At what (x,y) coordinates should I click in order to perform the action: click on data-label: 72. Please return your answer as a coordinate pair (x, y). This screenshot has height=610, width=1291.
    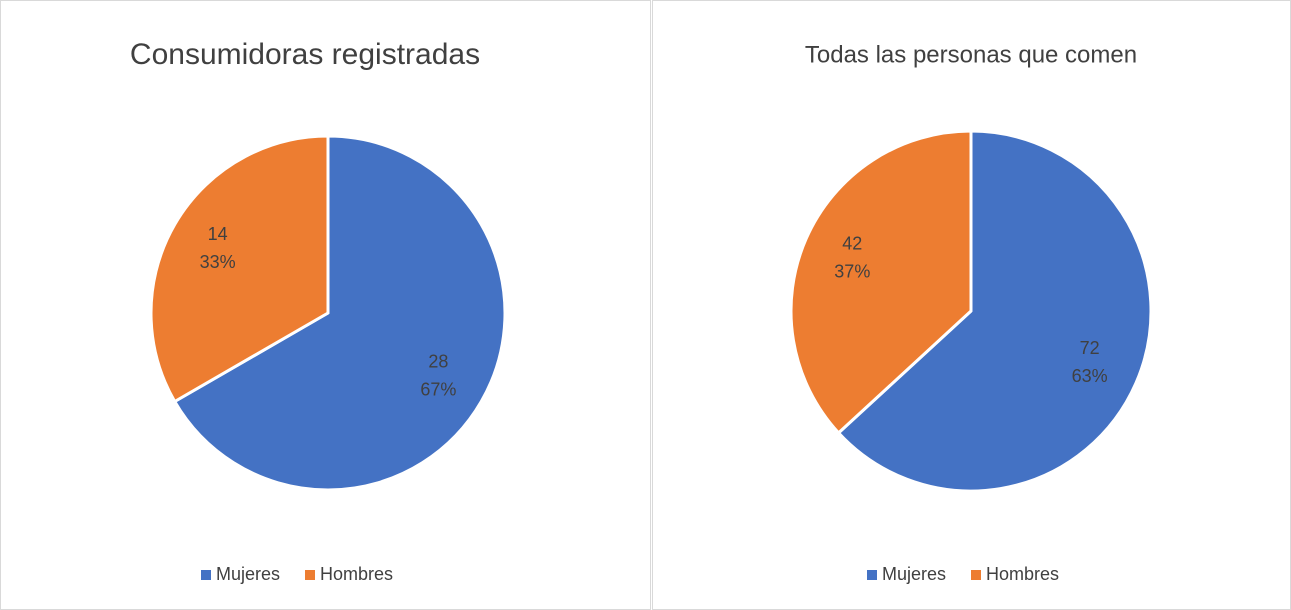
    Looking at the image, I should click on (1090, 348).